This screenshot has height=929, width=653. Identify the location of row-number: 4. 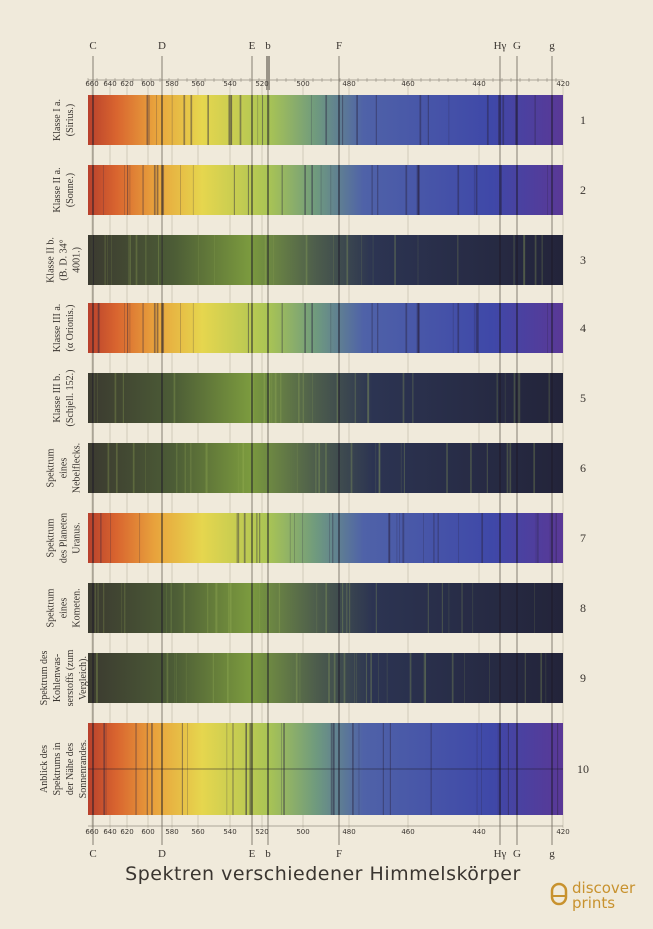
(583, 328).